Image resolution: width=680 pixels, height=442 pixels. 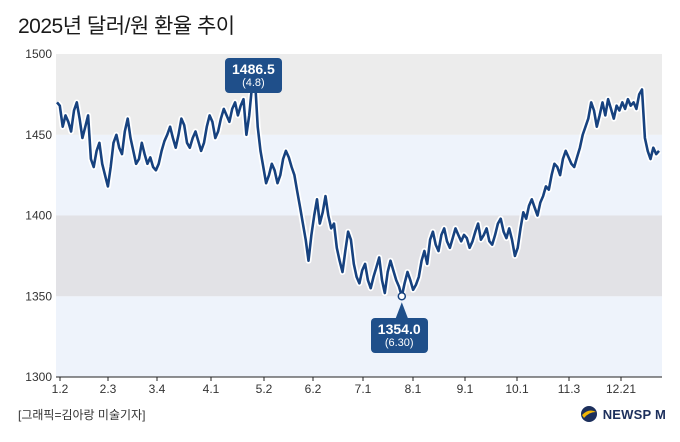 I want to click on annotation-low: 1354.0 (6.30), so click(x=399, y=335).